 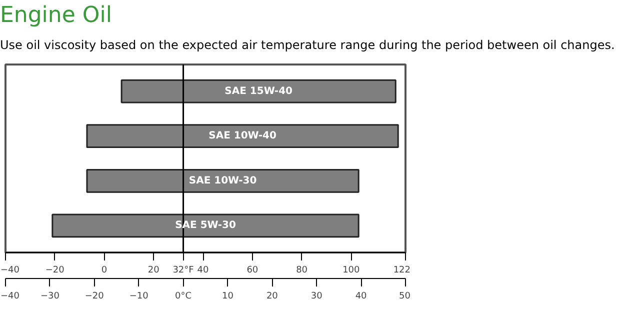 What do you see at coordinates (10, 271) in the screenshot?
I see `x-tick-label: −40` at bounding box center [10, 271].